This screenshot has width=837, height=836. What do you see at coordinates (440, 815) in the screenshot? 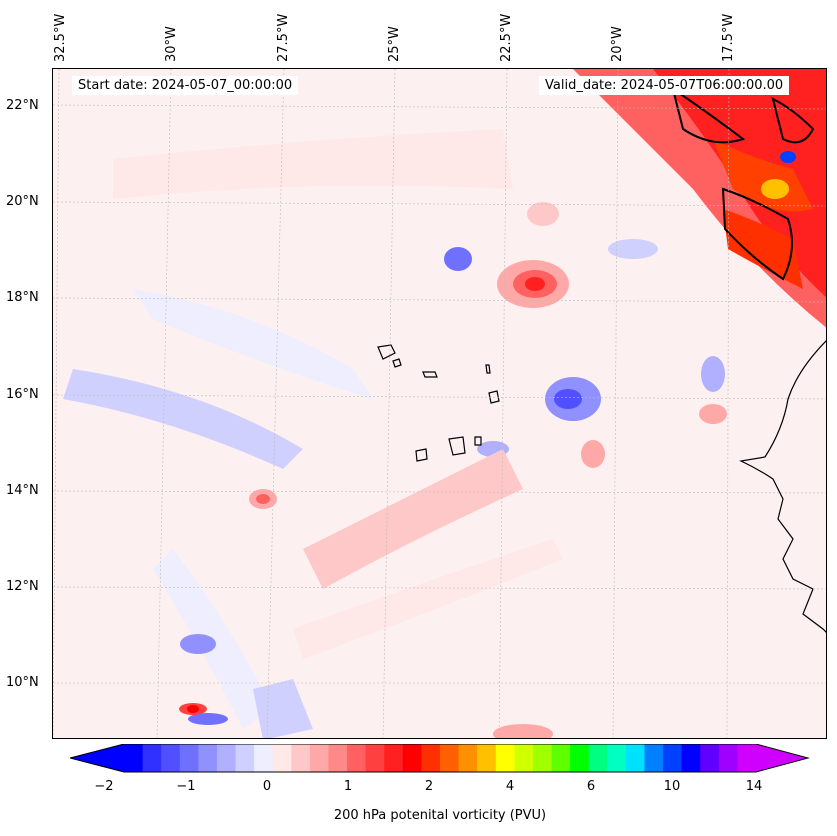
I see `colorbar-label: 200 hPa potenital vorticity (PVU)` at bounding box center [440, 815].